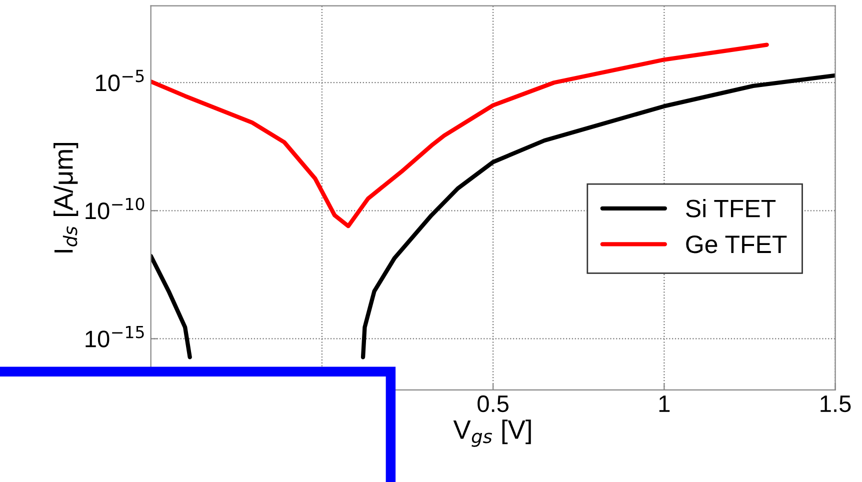 The width and height of the screenshot is (862, 482). Describe the element at coordinates (120, 81) in the screenshot. I see `y-tick-label: 10$^{−5}$` at that location.